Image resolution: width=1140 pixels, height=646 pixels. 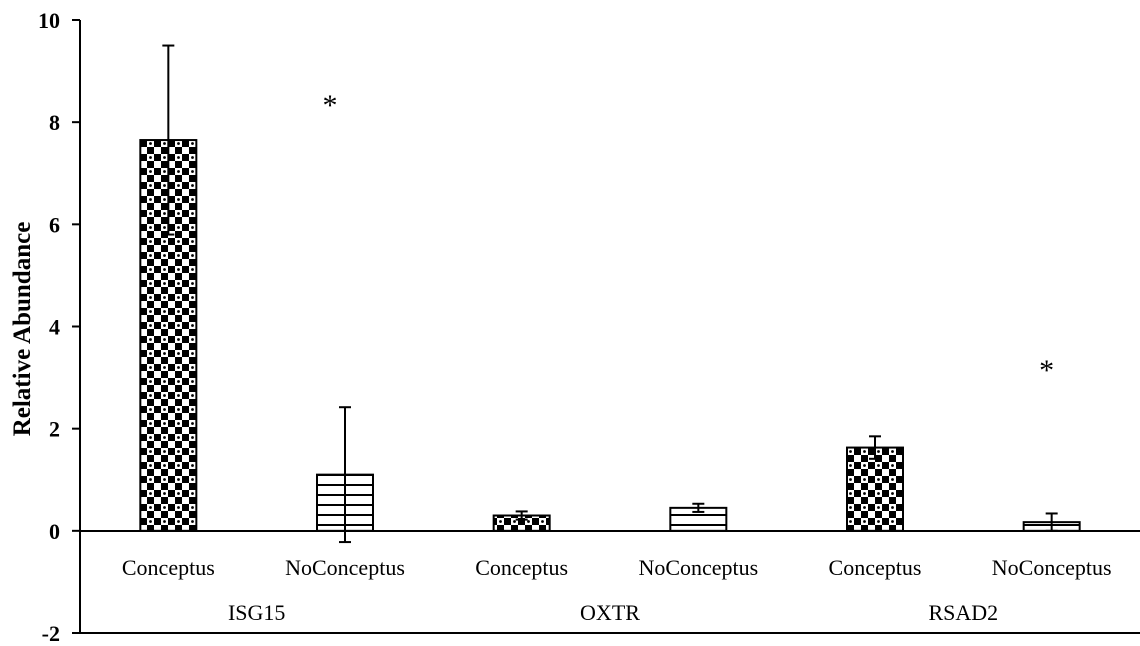 I want to click on y-tick-label: -2, so click(x=51, y=633).